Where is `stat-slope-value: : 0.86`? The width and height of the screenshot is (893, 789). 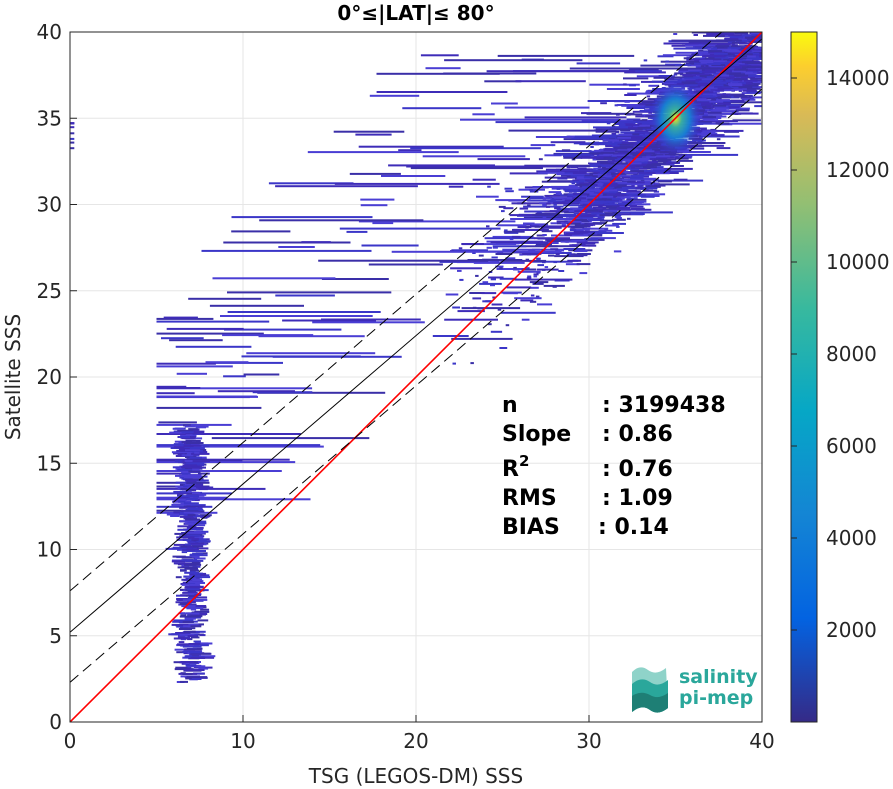
stat-slope-value: : 0.86 is located at coordinates (637, 434).